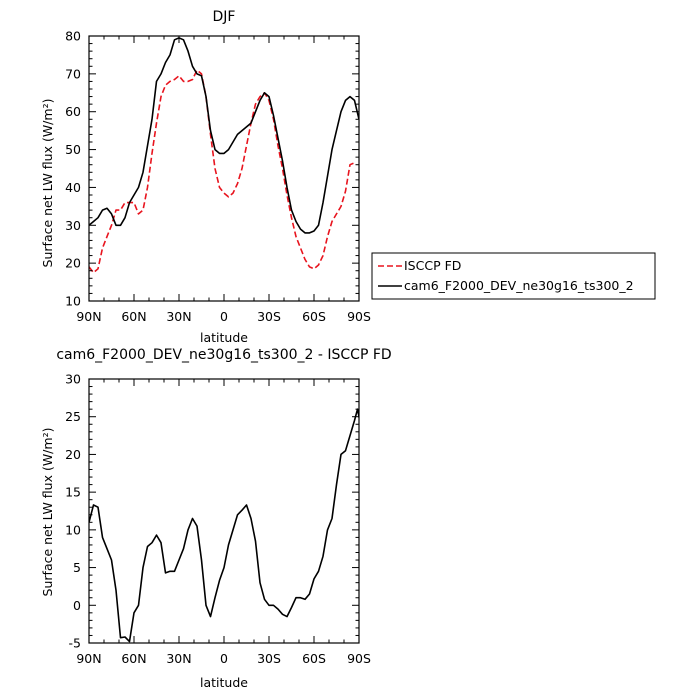  I want to click on y-tick-label: 40, so click(73, 187).